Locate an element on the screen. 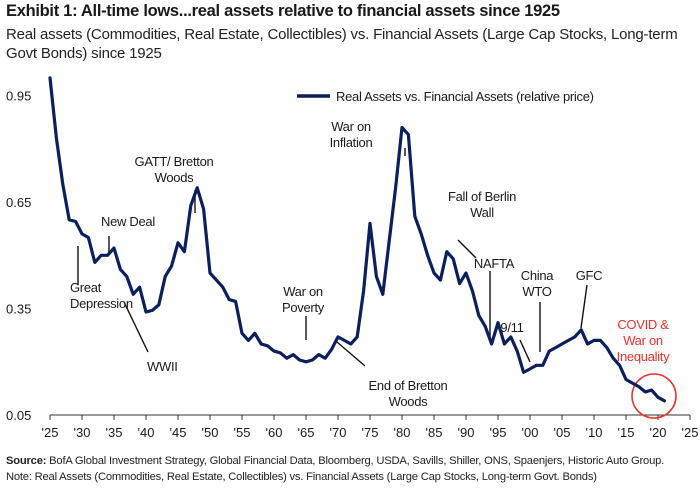  x-tick-label: '80 is located at coordinates (402, 432).